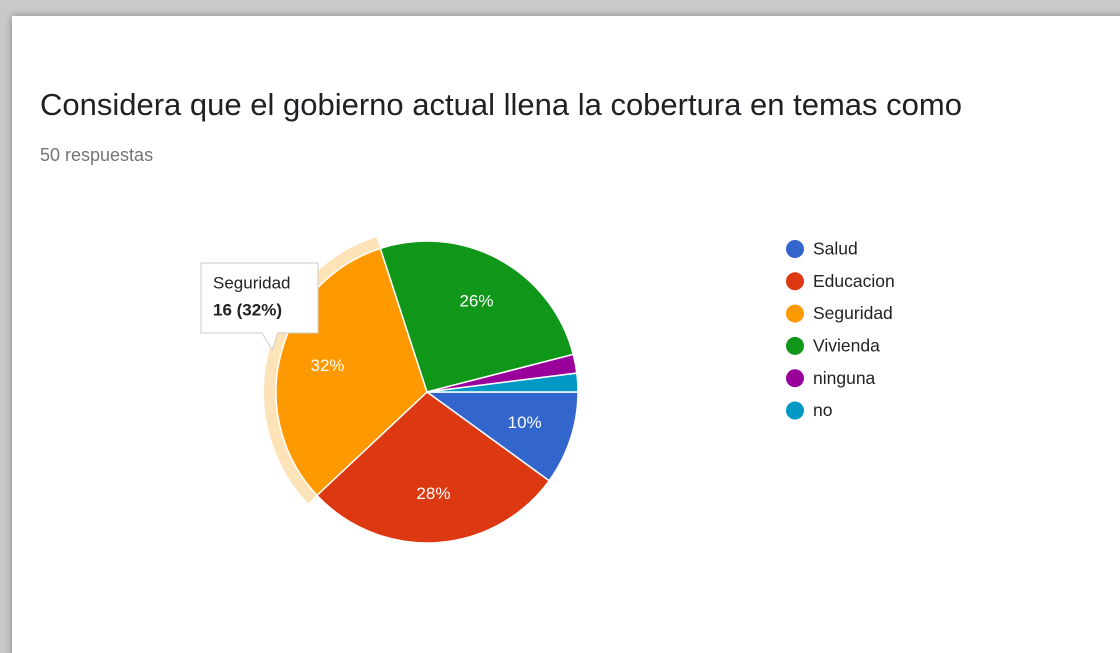 This screenshot has height=653, width=1120. Describe the element at coordinates (840, 329) in the screenshot. I see `legend: Salud Educacion Seguridad Vivienda ninguna no` at that location.